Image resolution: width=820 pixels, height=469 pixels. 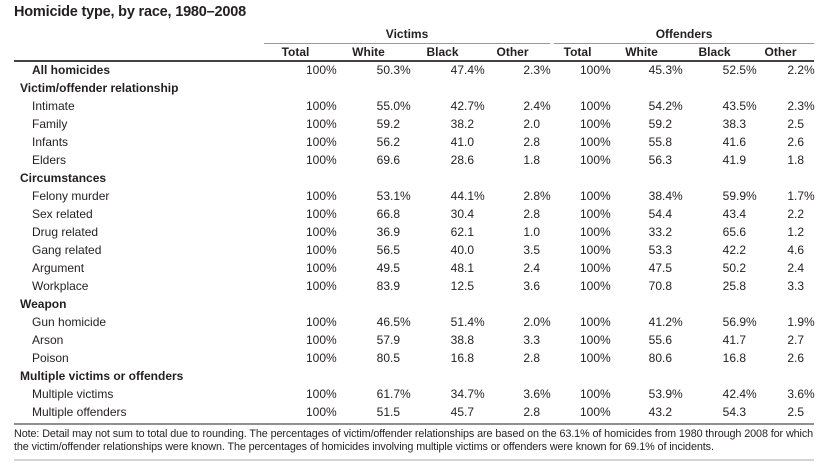 I want to click on offenders-other-value: 1.9%, so click(x=801, y=321).